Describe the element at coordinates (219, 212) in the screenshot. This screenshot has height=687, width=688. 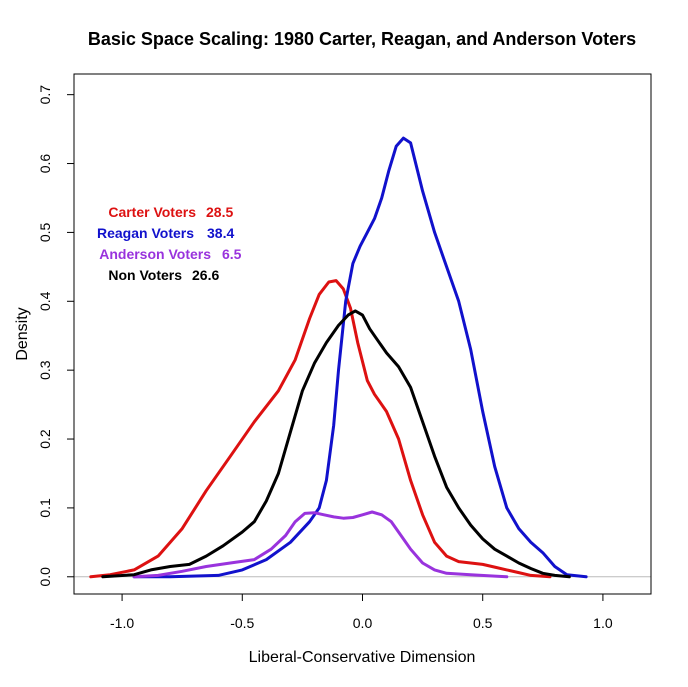
I see `legend-value-carter-voters: 28.5` at that location.